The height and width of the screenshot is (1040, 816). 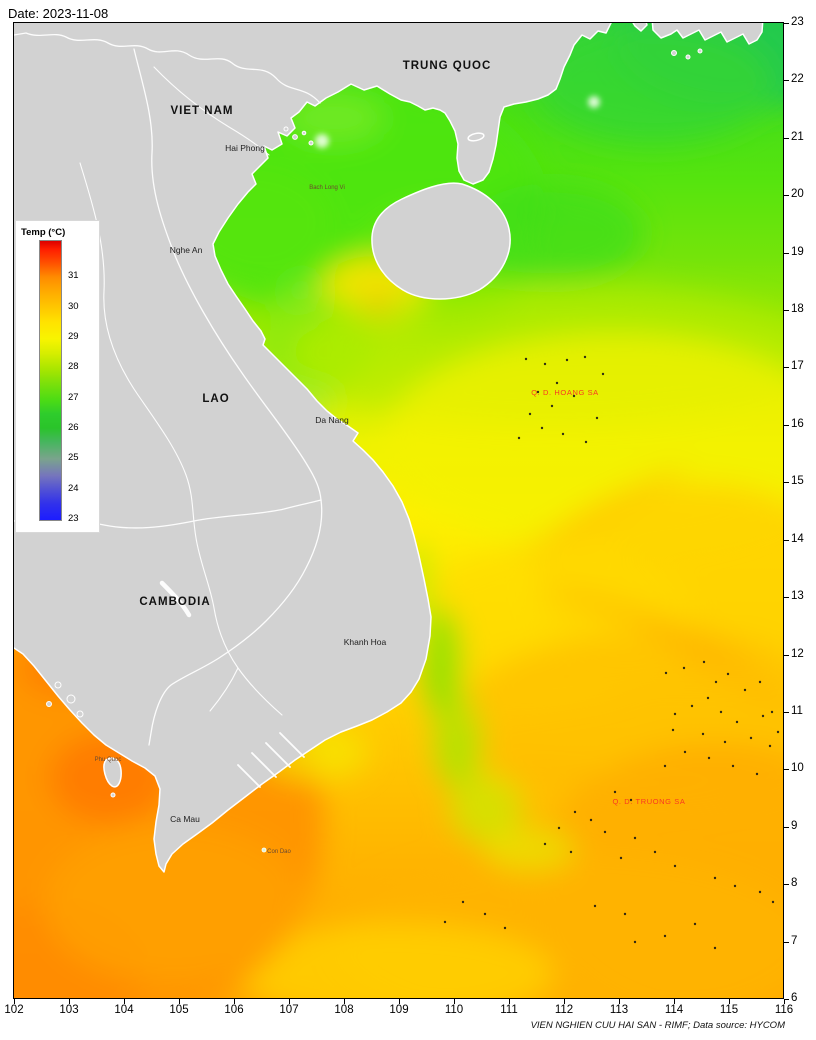 What do you see at coordinates (271, 760) in the screenshot?
I see `delta-estuaries` at bounding box center [271, 760].